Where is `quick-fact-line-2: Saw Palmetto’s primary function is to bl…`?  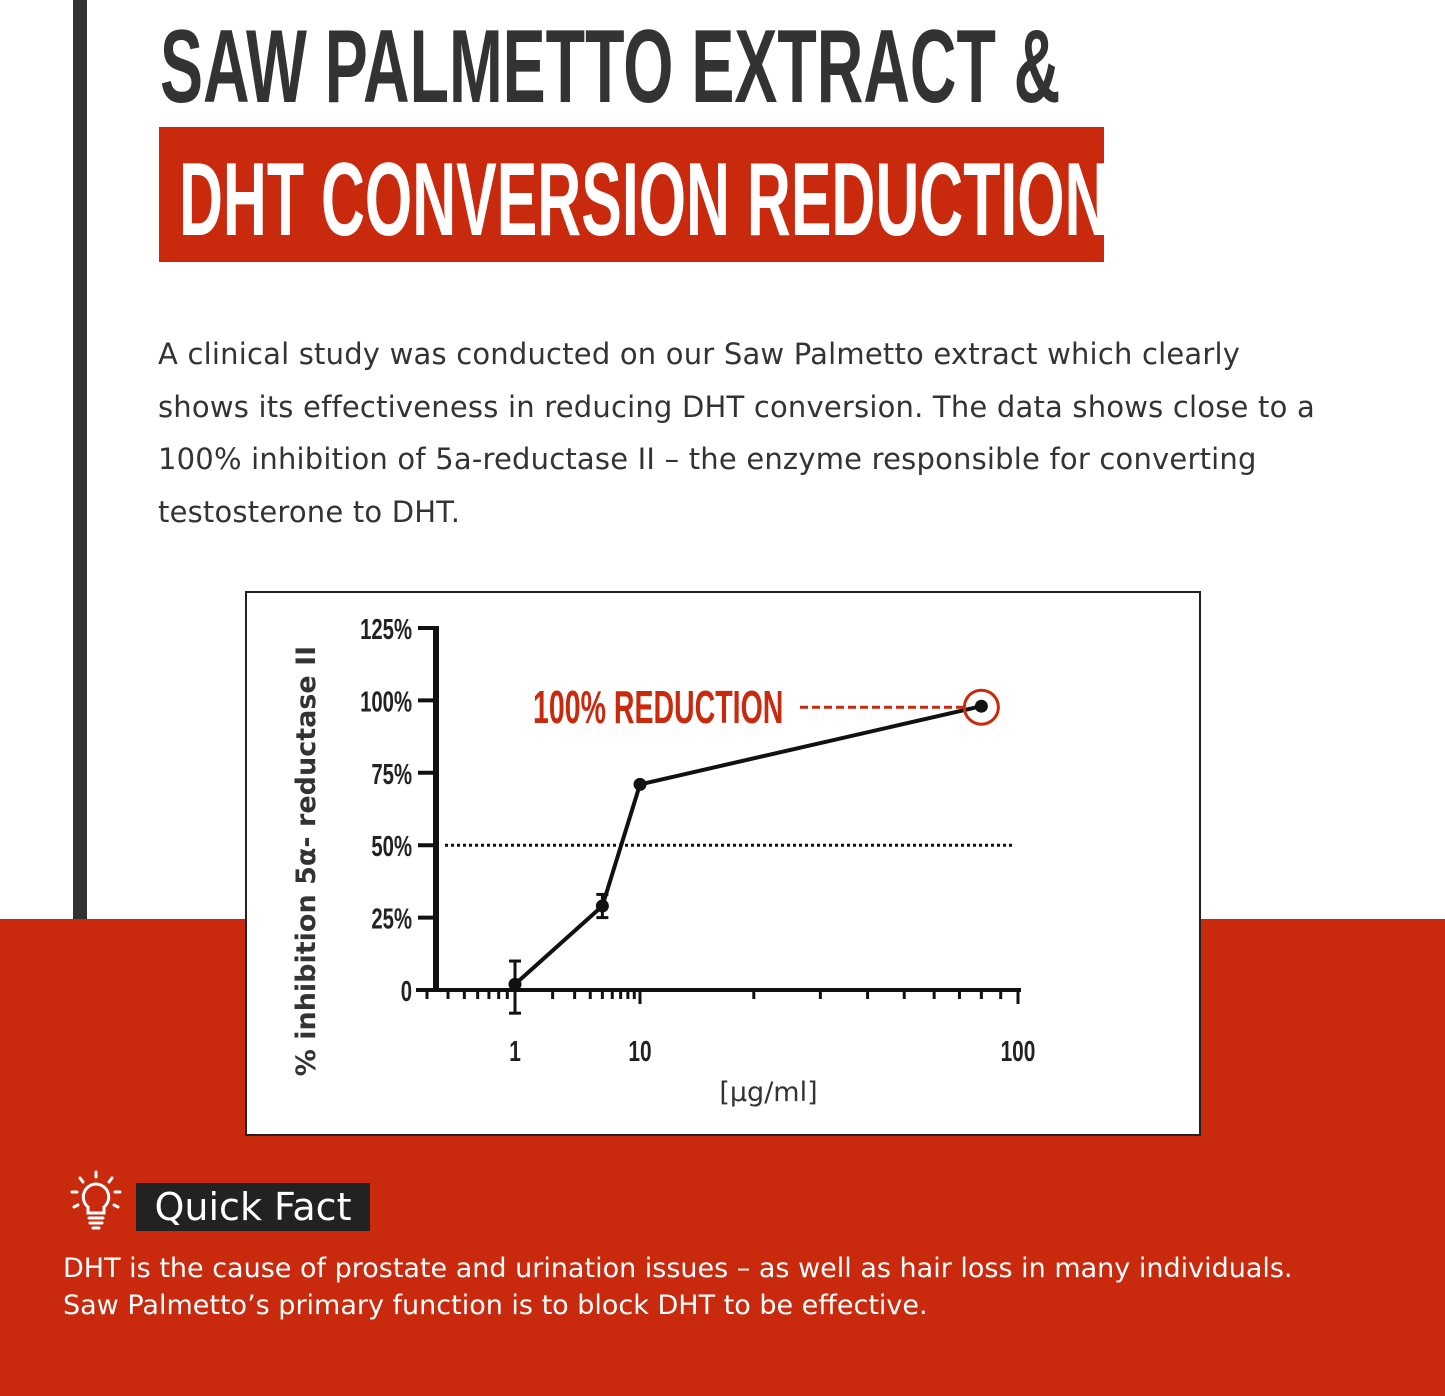
quick-fact-line-2: Saw Palmetto’s primary function is to bl… is located at coordinates (495, 1305).